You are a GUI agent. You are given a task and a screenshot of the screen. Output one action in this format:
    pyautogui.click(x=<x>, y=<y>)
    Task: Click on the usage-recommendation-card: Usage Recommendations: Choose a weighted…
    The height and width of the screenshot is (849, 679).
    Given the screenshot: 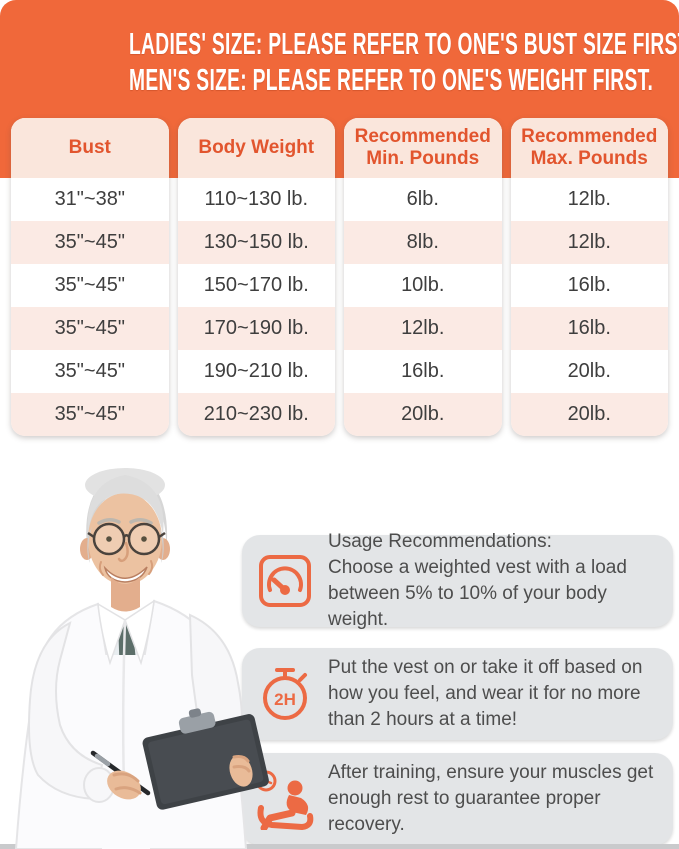 What is the action you would take?
    pyautogui.click(x=457, y=580)
    